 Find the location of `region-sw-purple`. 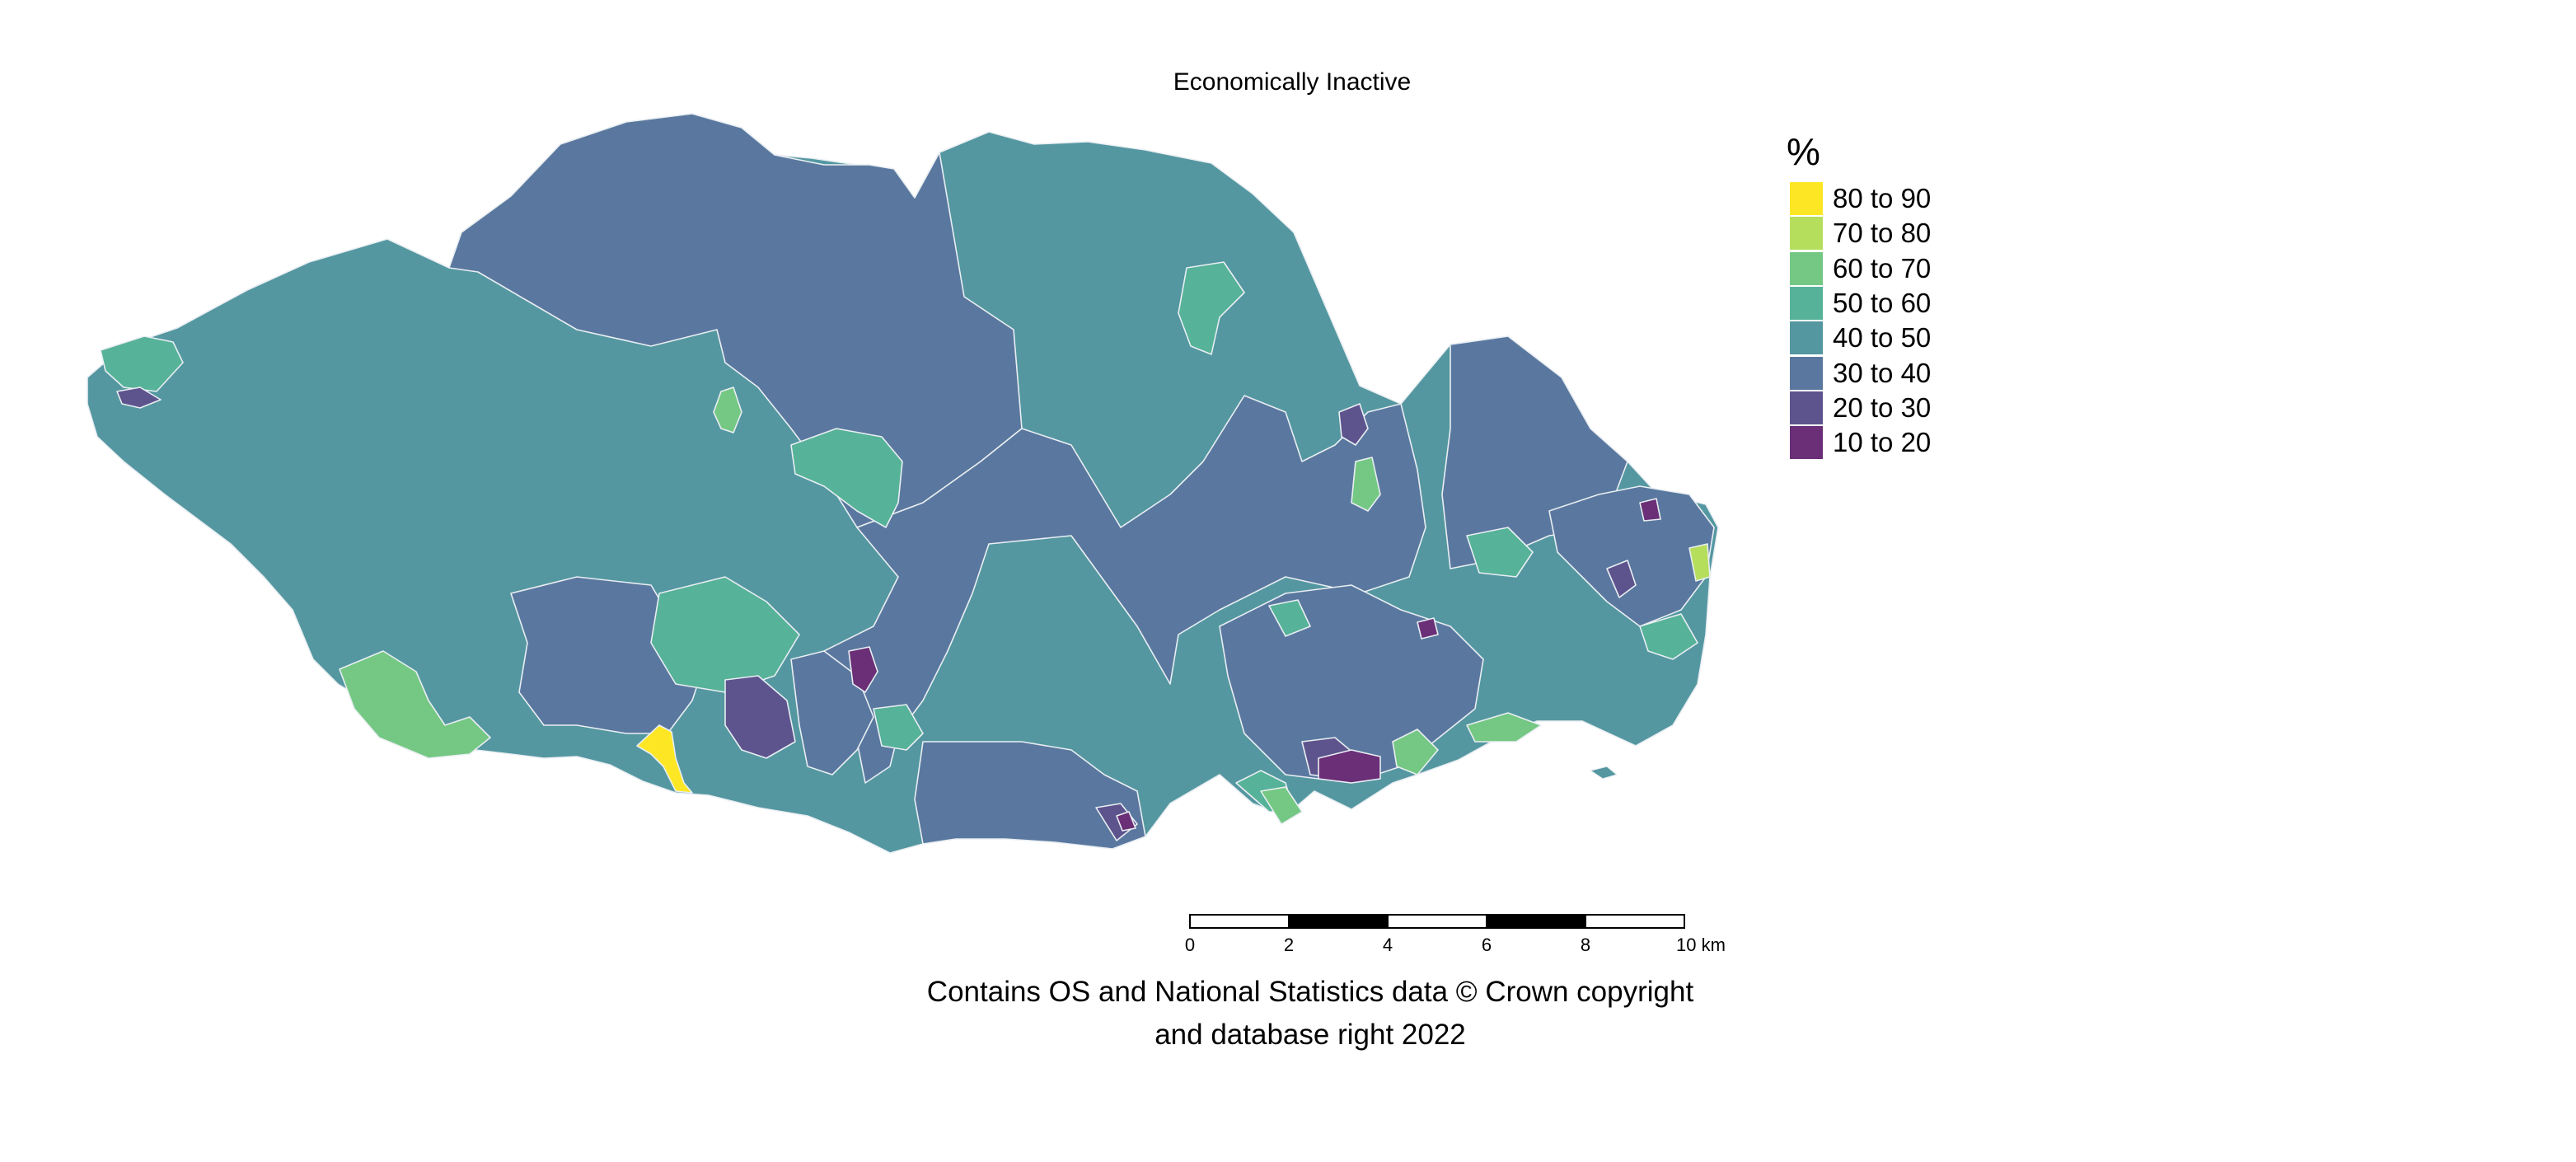

region-sw-purple is located at coordinates (760, 717).